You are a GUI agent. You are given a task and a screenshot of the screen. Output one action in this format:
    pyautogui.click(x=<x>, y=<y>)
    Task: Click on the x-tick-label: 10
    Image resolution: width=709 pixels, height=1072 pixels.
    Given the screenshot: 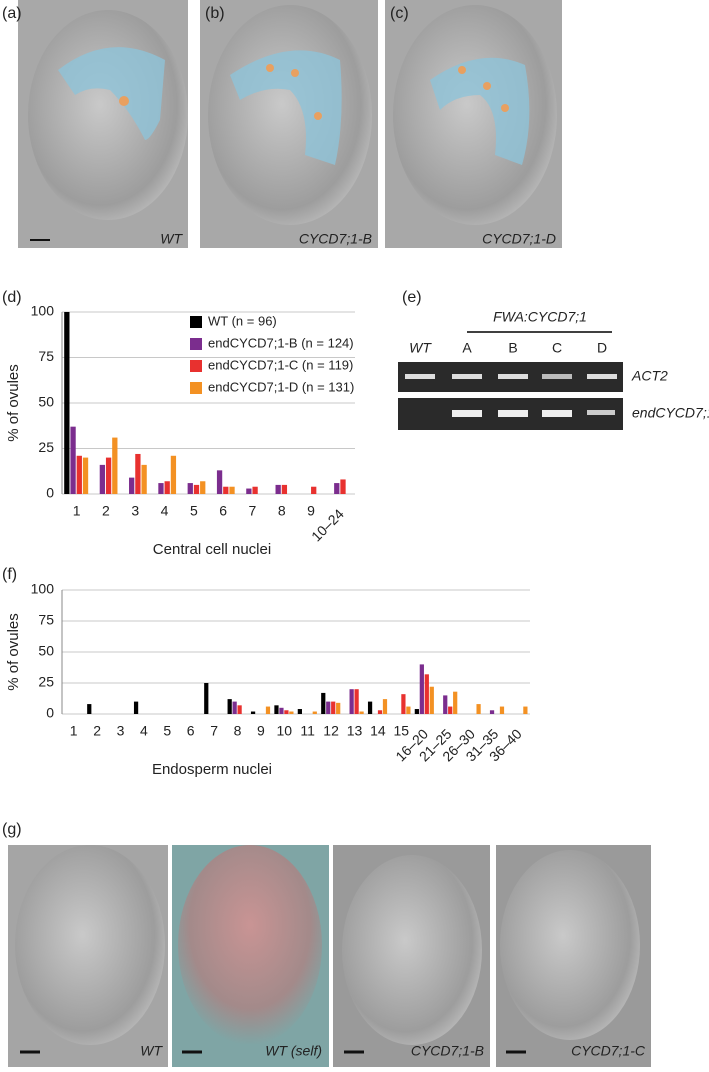 What is the action you would take?
    pyautogui.click(x=285, y=731)
    